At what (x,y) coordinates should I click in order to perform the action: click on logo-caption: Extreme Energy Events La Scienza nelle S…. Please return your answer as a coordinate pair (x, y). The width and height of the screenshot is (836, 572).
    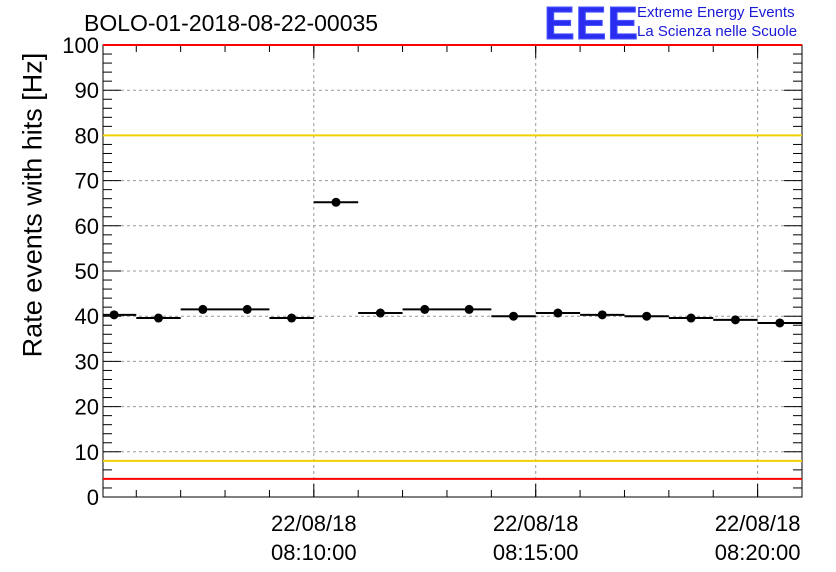
    Looking at the image, I should click on (717, 22).